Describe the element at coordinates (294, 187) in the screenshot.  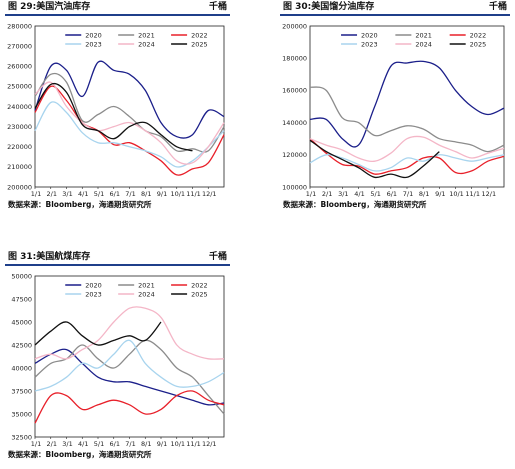
I see `y-tick-label: 100000` at that location.